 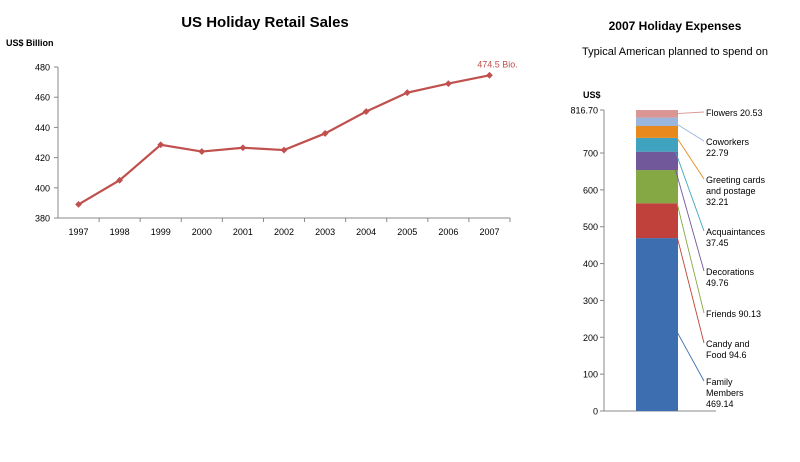 What do you see at coordinates (736, 180) in the screenshot?
I see `bar-segment-label: Greeting cards` at bounding box center [736, 180].